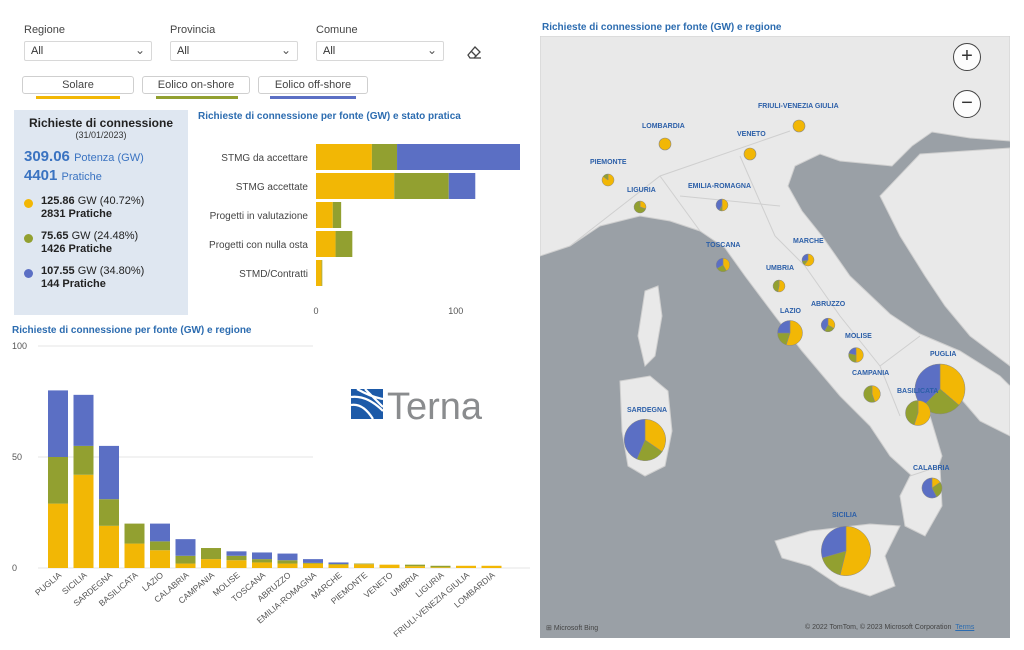  I want to click on solare-button: Solare, so click(78, 85).